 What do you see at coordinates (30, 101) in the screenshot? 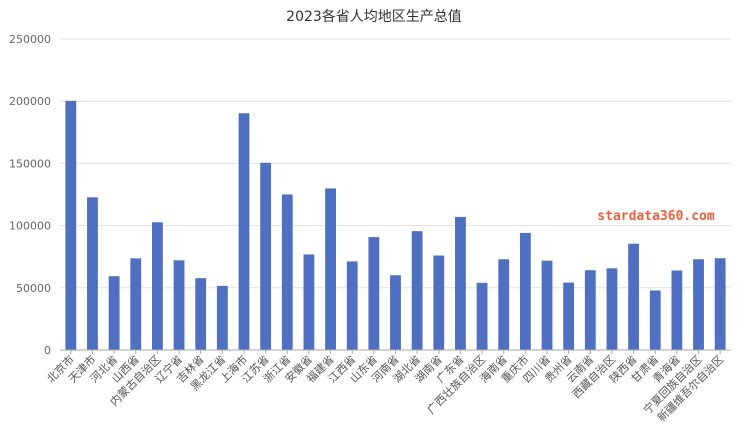
I see `y-tick-label: 200000` at bounding box center [30, 101].